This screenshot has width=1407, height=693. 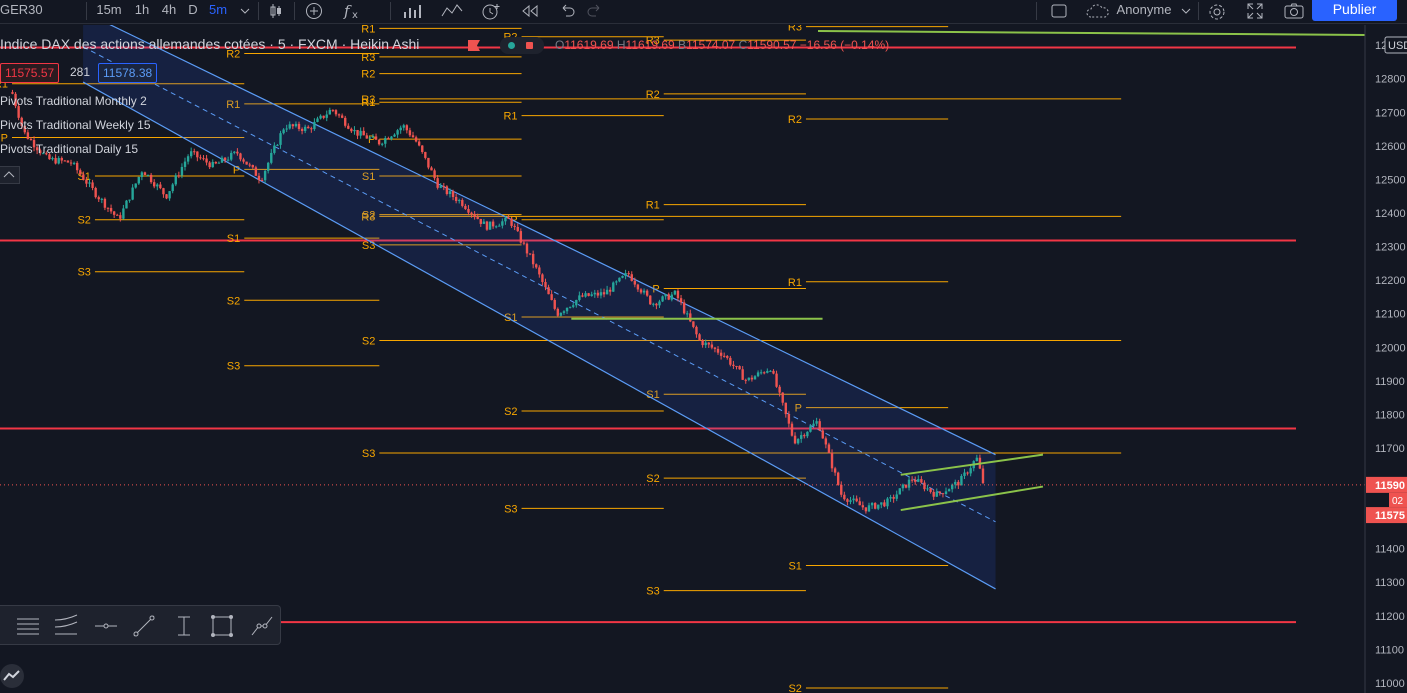 What do you see at coordinates (1390, 486) in the screenshot?
I see `last-price-tag: 11590` at bounding box center [1390, 486].